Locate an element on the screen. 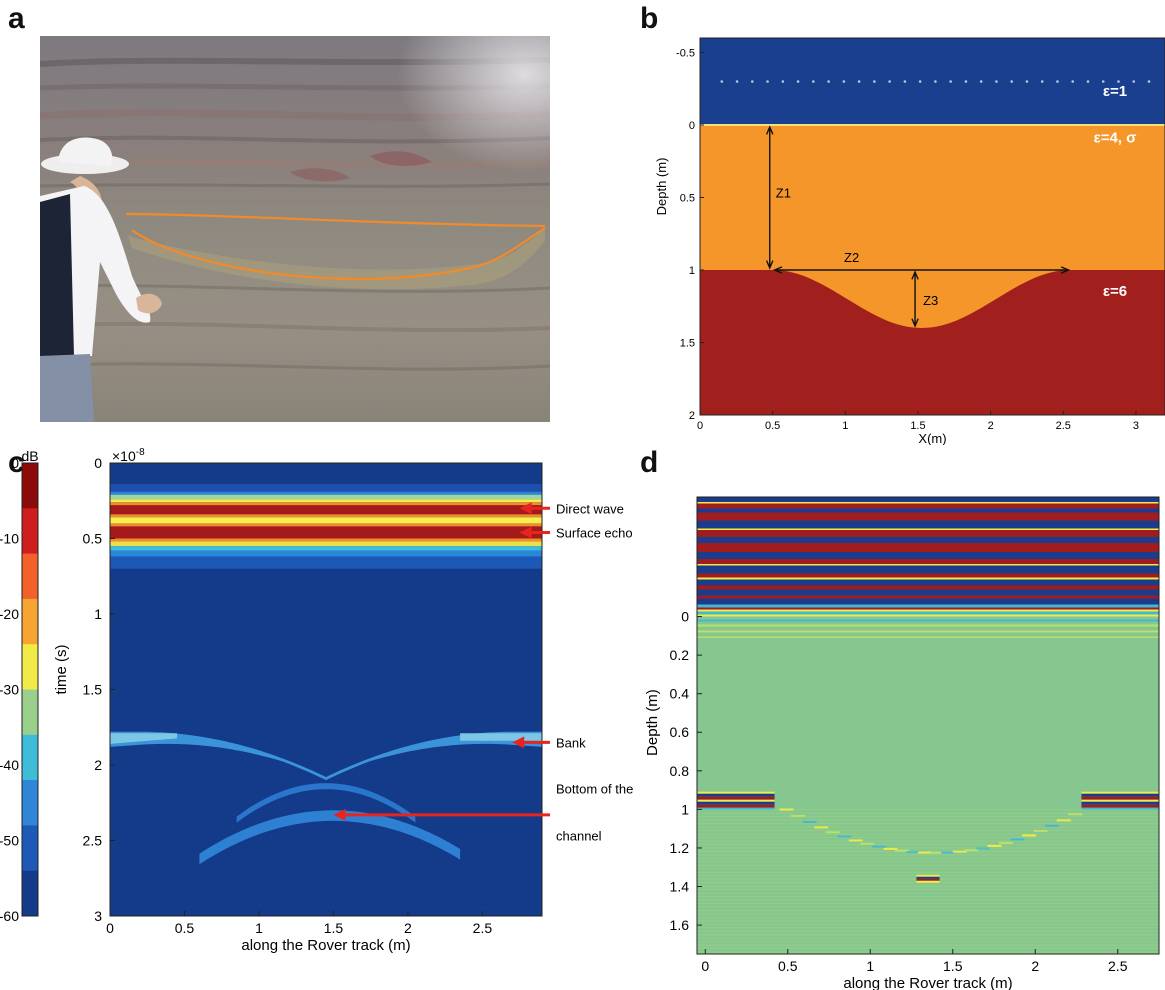 The image size is (1165, 990). c-annotation-direct-wave: Direct wave is located at coordinates (590, 508).